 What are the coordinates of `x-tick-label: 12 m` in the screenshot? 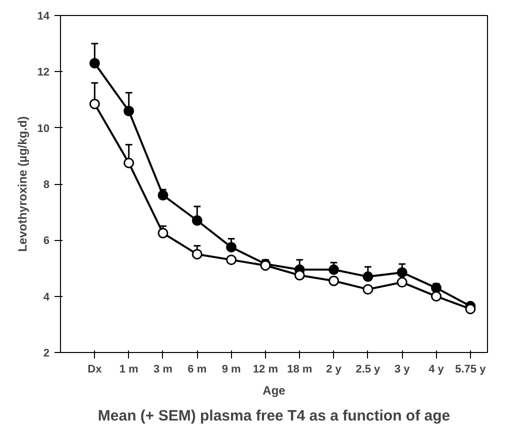 It's located at (265, 370).